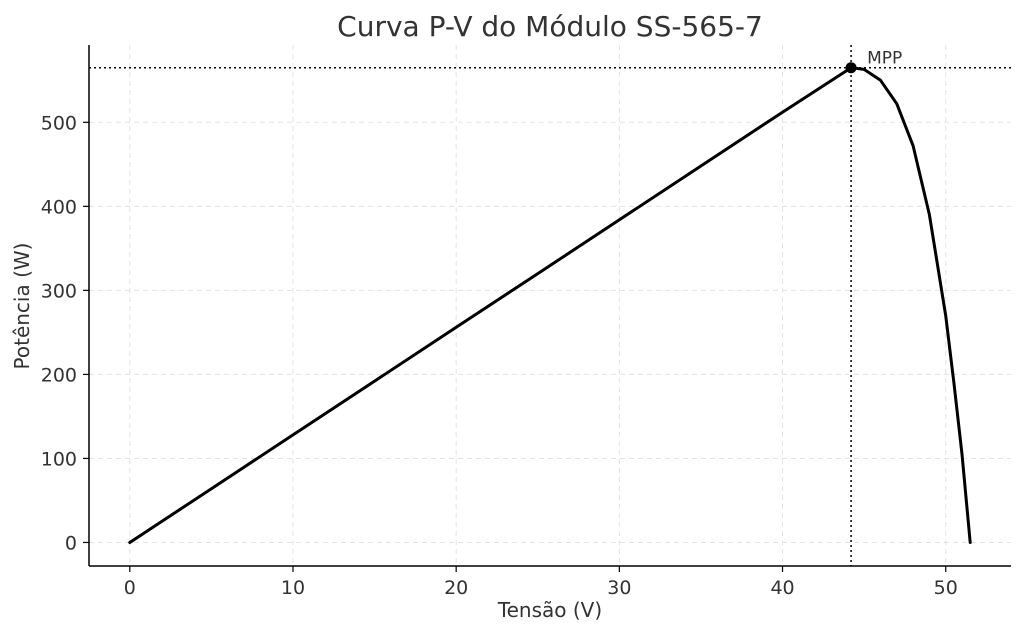 The width and height of the screenshot is (1024, 635). Describe the element at coordinates (65, 333) in the screenshot. I see `y-ticks: 0 100 200 300 400 500` at that location.